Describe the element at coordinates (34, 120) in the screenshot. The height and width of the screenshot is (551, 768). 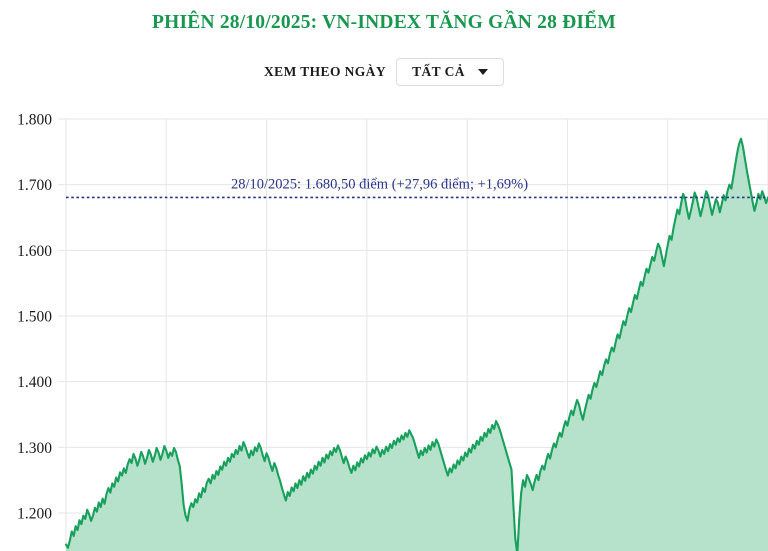
I see `y-tick-label: 1.800` at that location.